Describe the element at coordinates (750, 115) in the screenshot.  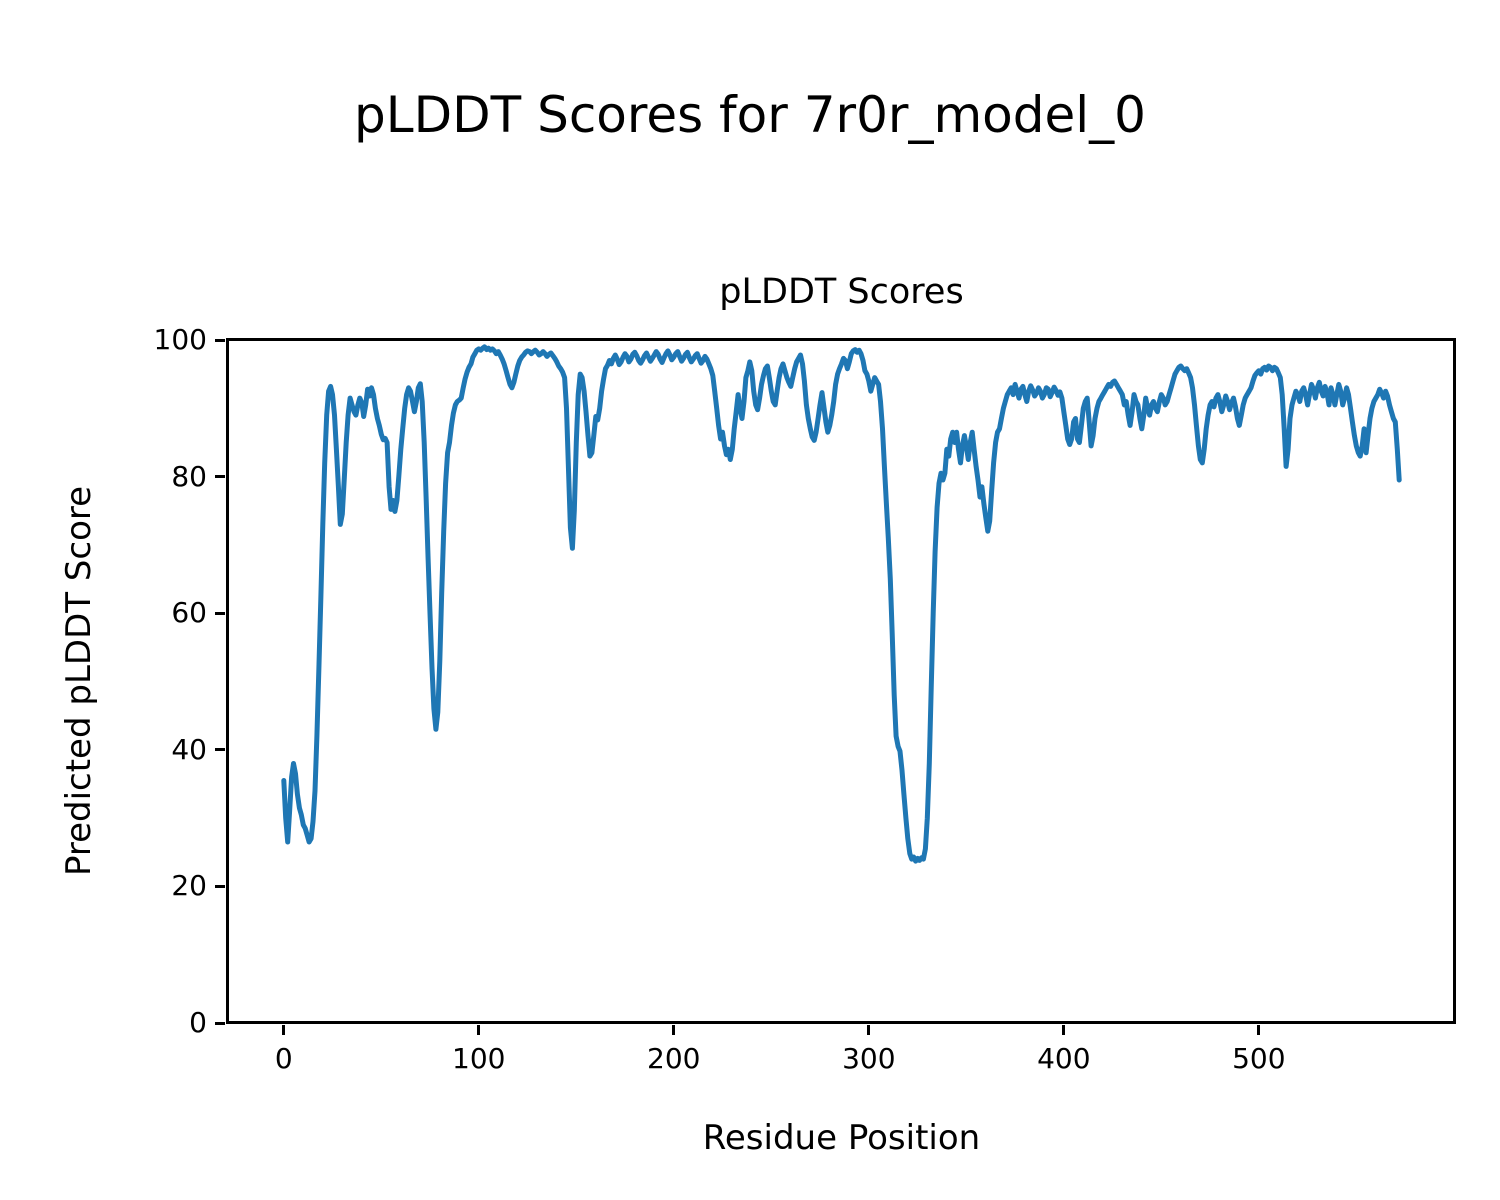
I see `figure-title: pLDDT Scores for 7r0r_model_0` at that location.